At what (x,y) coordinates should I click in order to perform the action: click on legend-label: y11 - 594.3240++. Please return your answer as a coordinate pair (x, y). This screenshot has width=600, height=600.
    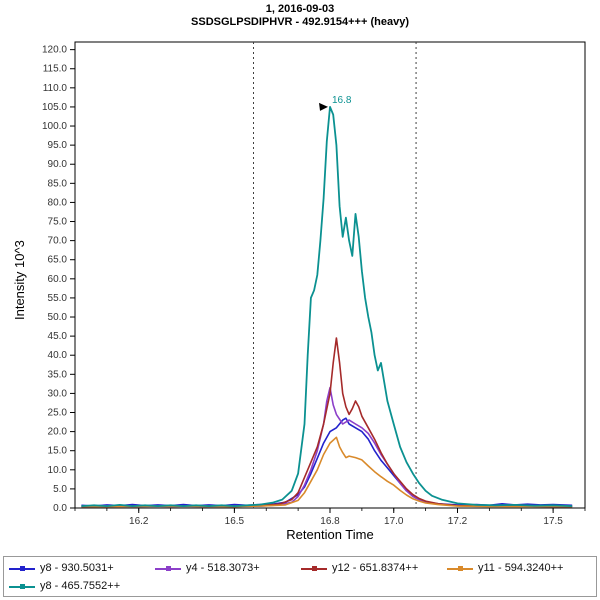
    Looking at the image, I should click on (521, 568).